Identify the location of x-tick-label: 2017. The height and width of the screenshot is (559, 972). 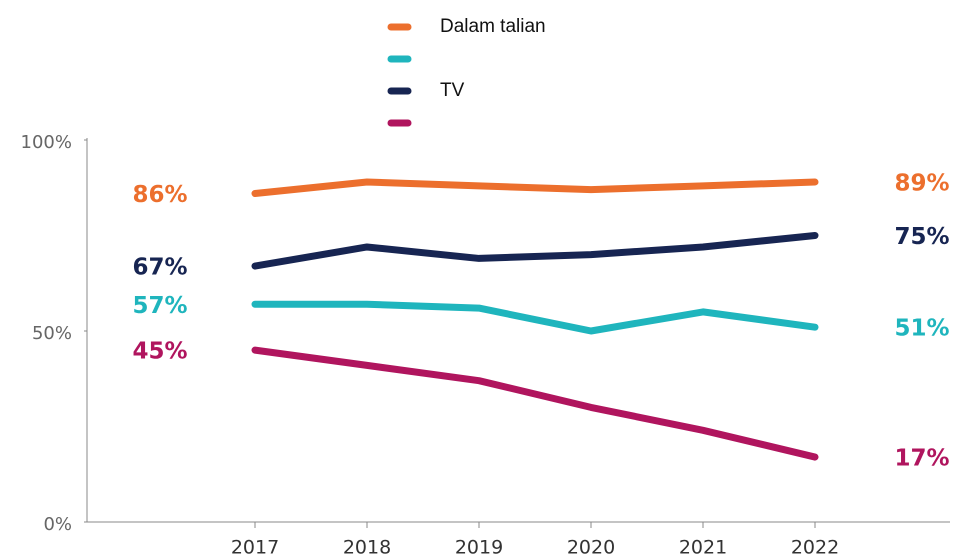
(255, 548).